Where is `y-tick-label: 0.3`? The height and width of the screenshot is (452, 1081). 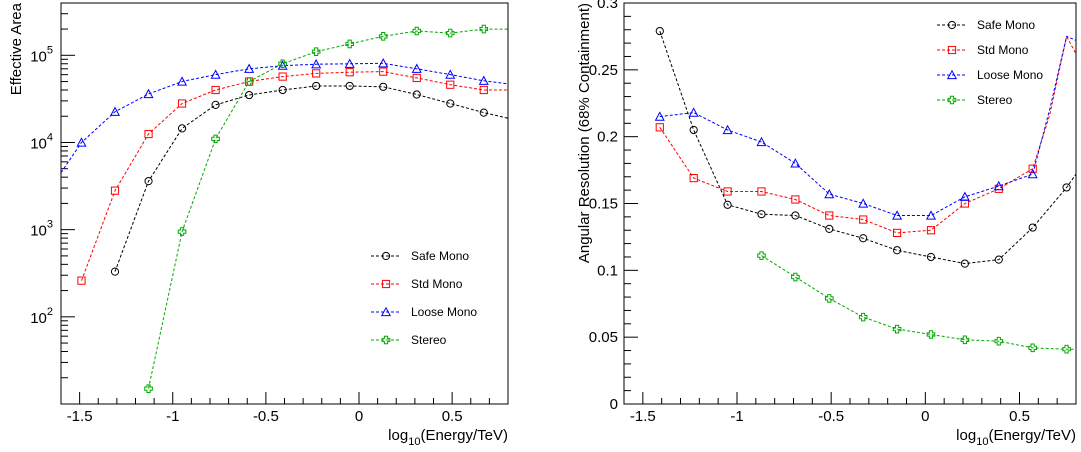 y-tick-label: 0.3 is located at coordinates (607, 6).